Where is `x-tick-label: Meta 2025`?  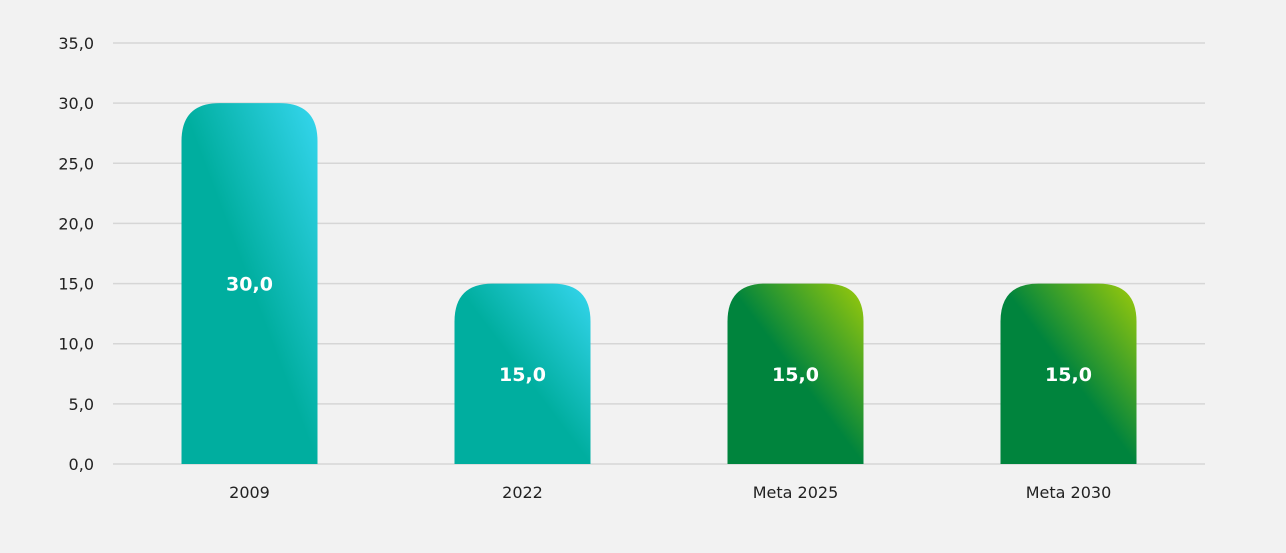
x-tick-label: Meta 2025 is located at coordinates (796, 492).